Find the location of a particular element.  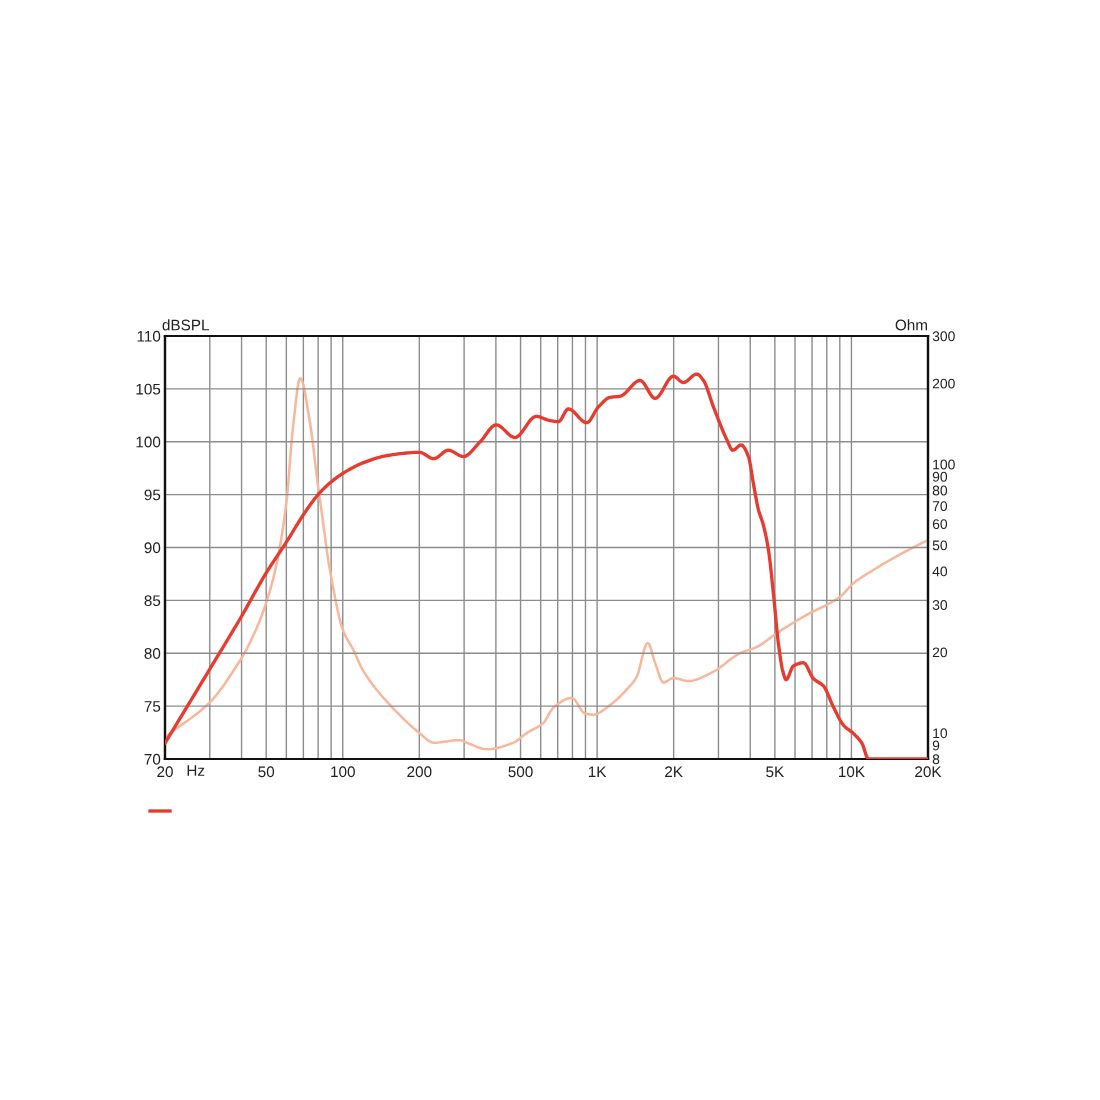

y2-tick-label: 90 is located at coordinates (152, 548).